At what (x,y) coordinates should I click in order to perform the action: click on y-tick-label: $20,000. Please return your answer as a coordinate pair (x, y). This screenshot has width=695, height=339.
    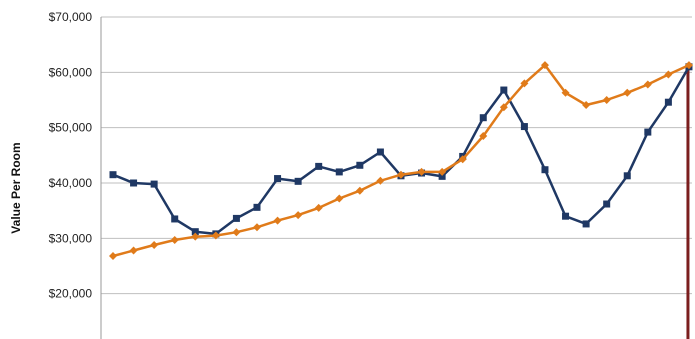
    Looking at the image, I should click on (71, 294).